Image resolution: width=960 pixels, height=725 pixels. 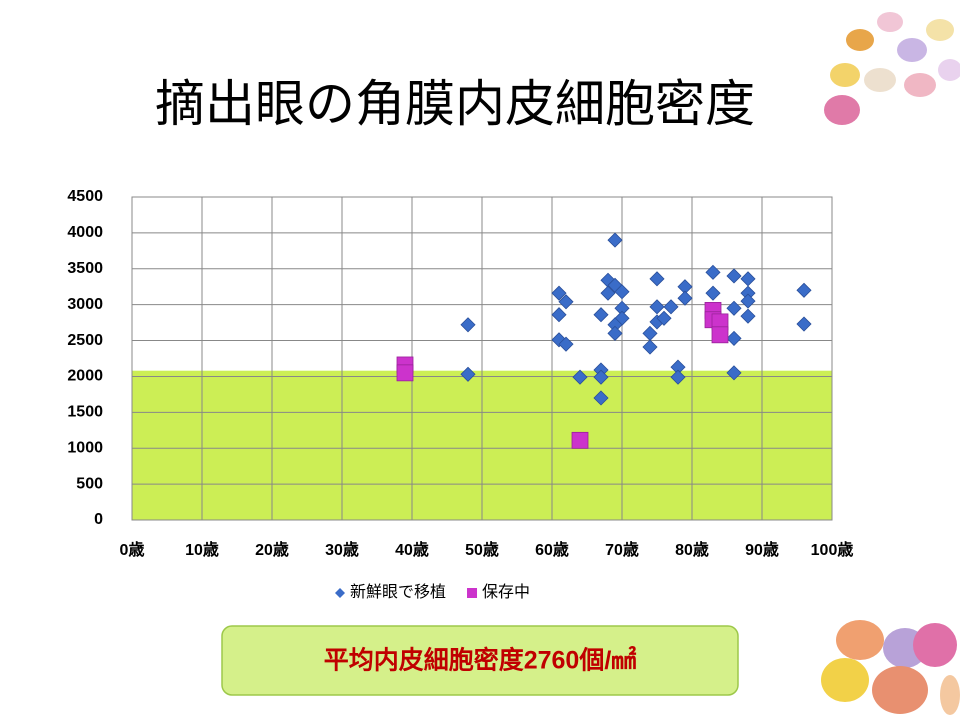 What do you see at coordinates (622, 549) in the screenshot?
I see `x-tick-label: 70歳` at bounding box center [622, 549].